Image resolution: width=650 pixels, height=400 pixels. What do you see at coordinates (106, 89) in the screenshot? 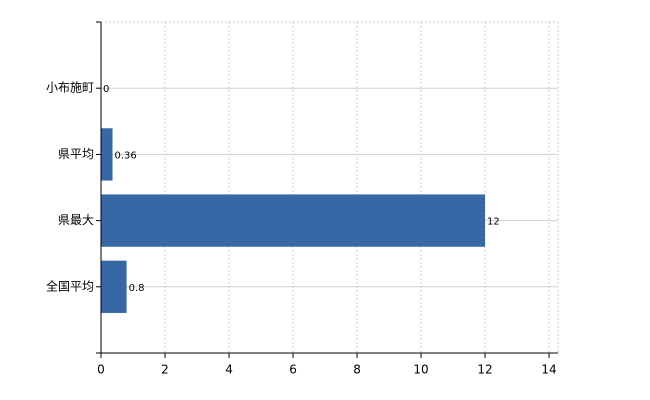
I see `data-label: 0` at bounding box center [106, 89].